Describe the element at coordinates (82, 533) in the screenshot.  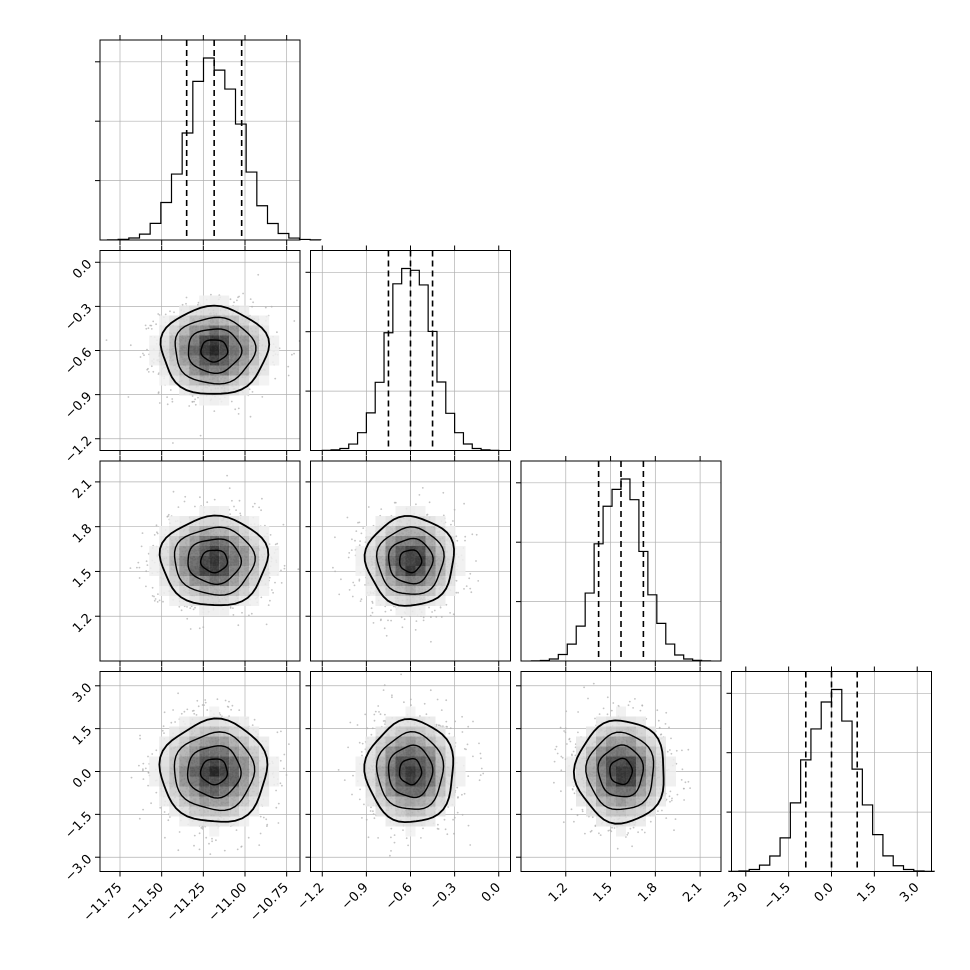
I see `y-tick-label: 1.8` at that location.